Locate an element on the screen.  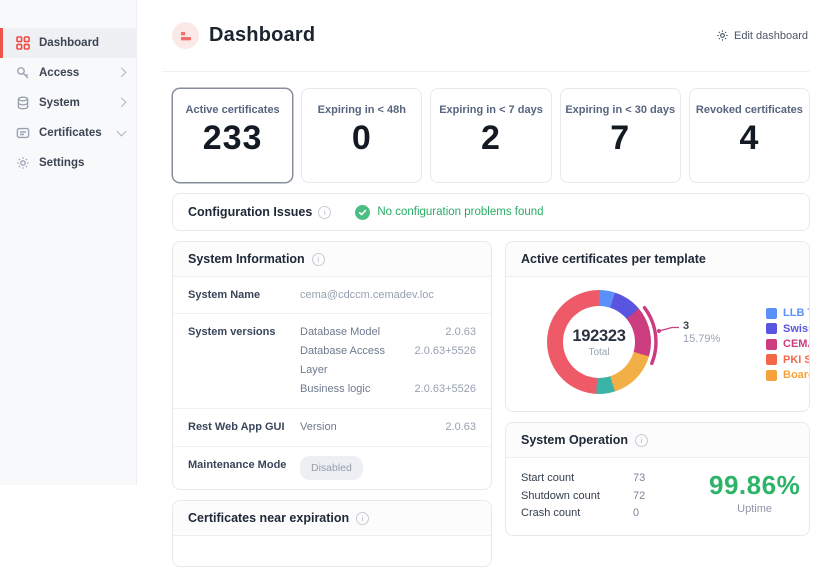
stat-card-expiring-7days: Expiring in < 7 days 2 is located at coordinates (491, 135).